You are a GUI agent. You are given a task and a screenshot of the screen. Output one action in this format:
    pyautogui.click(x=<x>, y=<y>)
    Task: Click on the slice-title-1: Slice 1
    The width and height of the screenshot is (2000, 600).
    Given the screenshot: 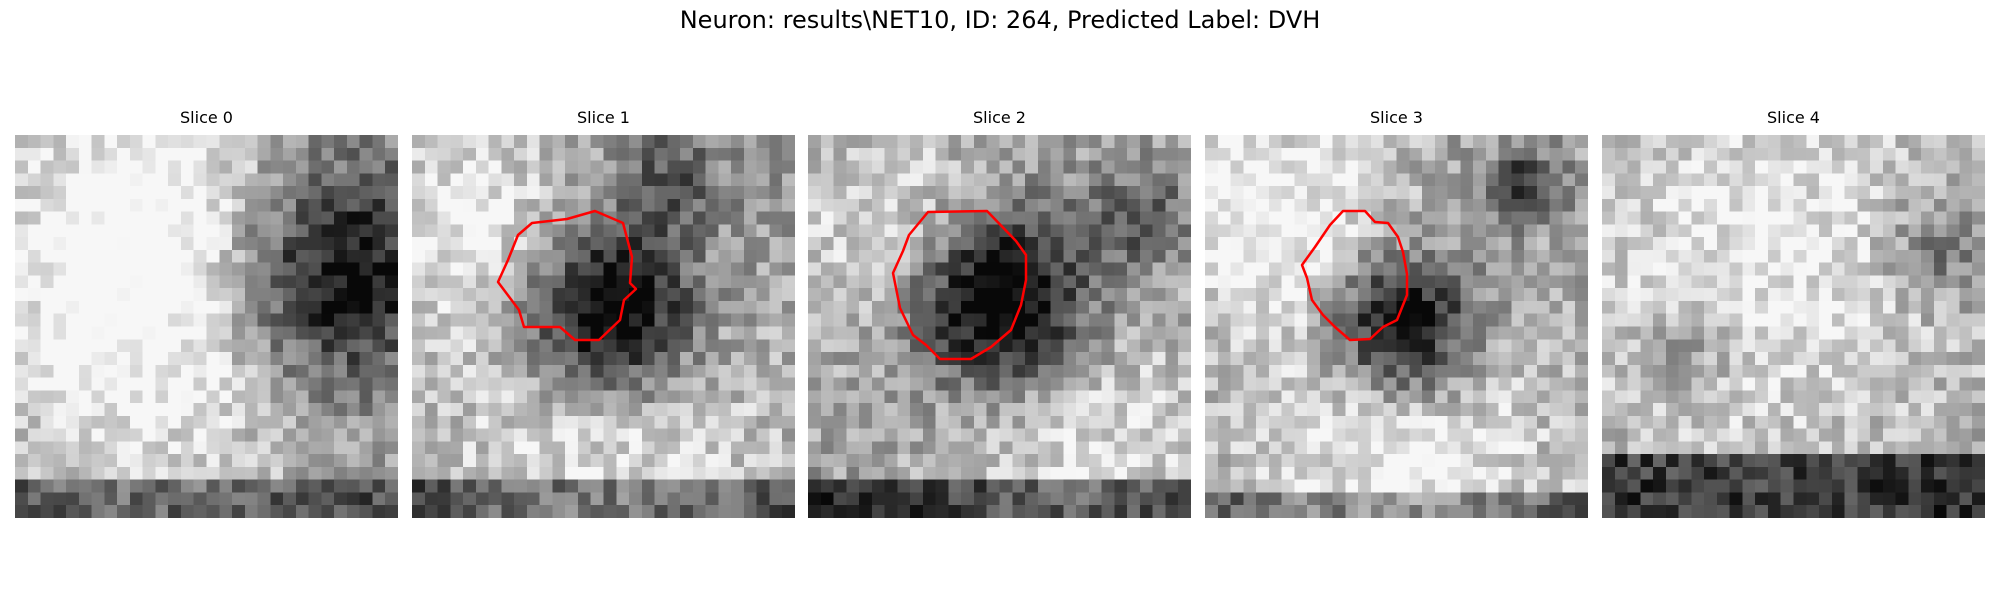 What is the action you would take?
    pyautogui.click(x=603, y=117)
    